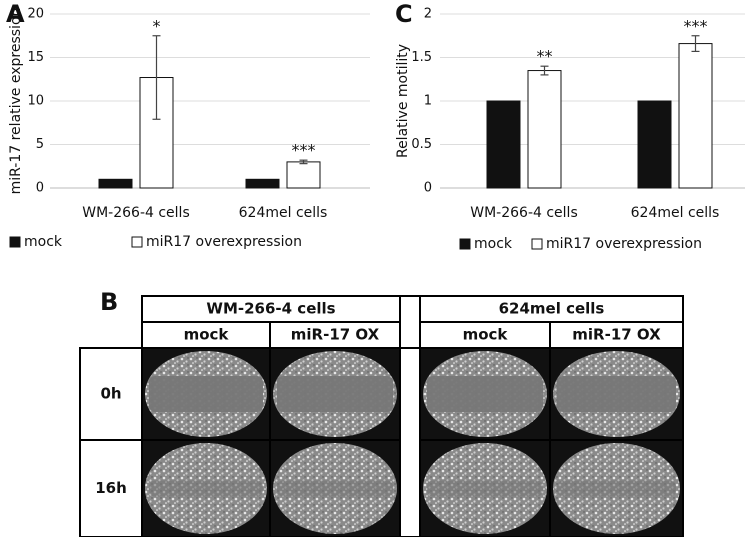  Describe the element at coordinates (40, 144) in the screenshot. I see `y-tick-label: 5` at that location.